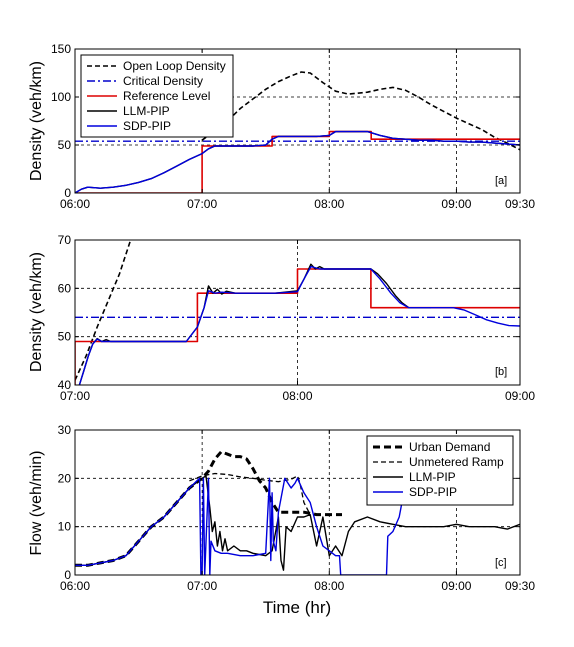 The height and width of the screenshot is (647, 574). I want to click on y-tick-label: 20, so click(65, 478).